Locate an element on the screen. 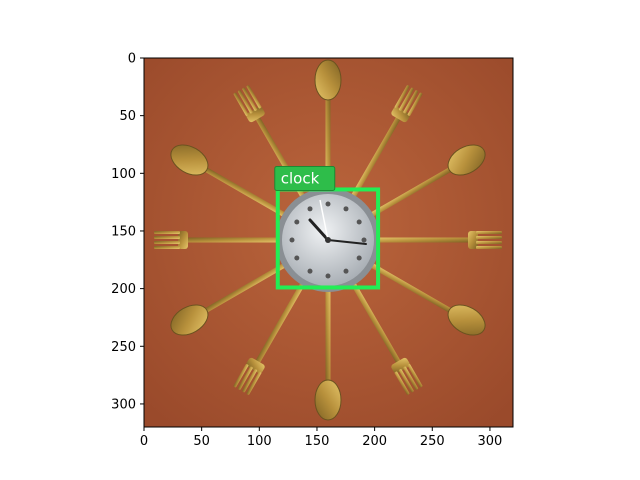 Image resolution: width=640 pixels, height=480 pixels. y-tick-label: 300 is located at coordinates (123, 404).